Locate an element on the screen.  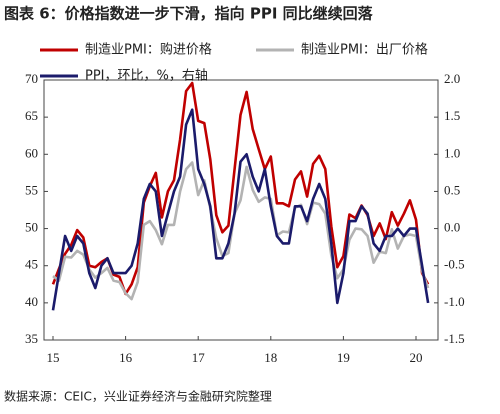
x-tick-label: 16 is located at coordinates (126, 357).